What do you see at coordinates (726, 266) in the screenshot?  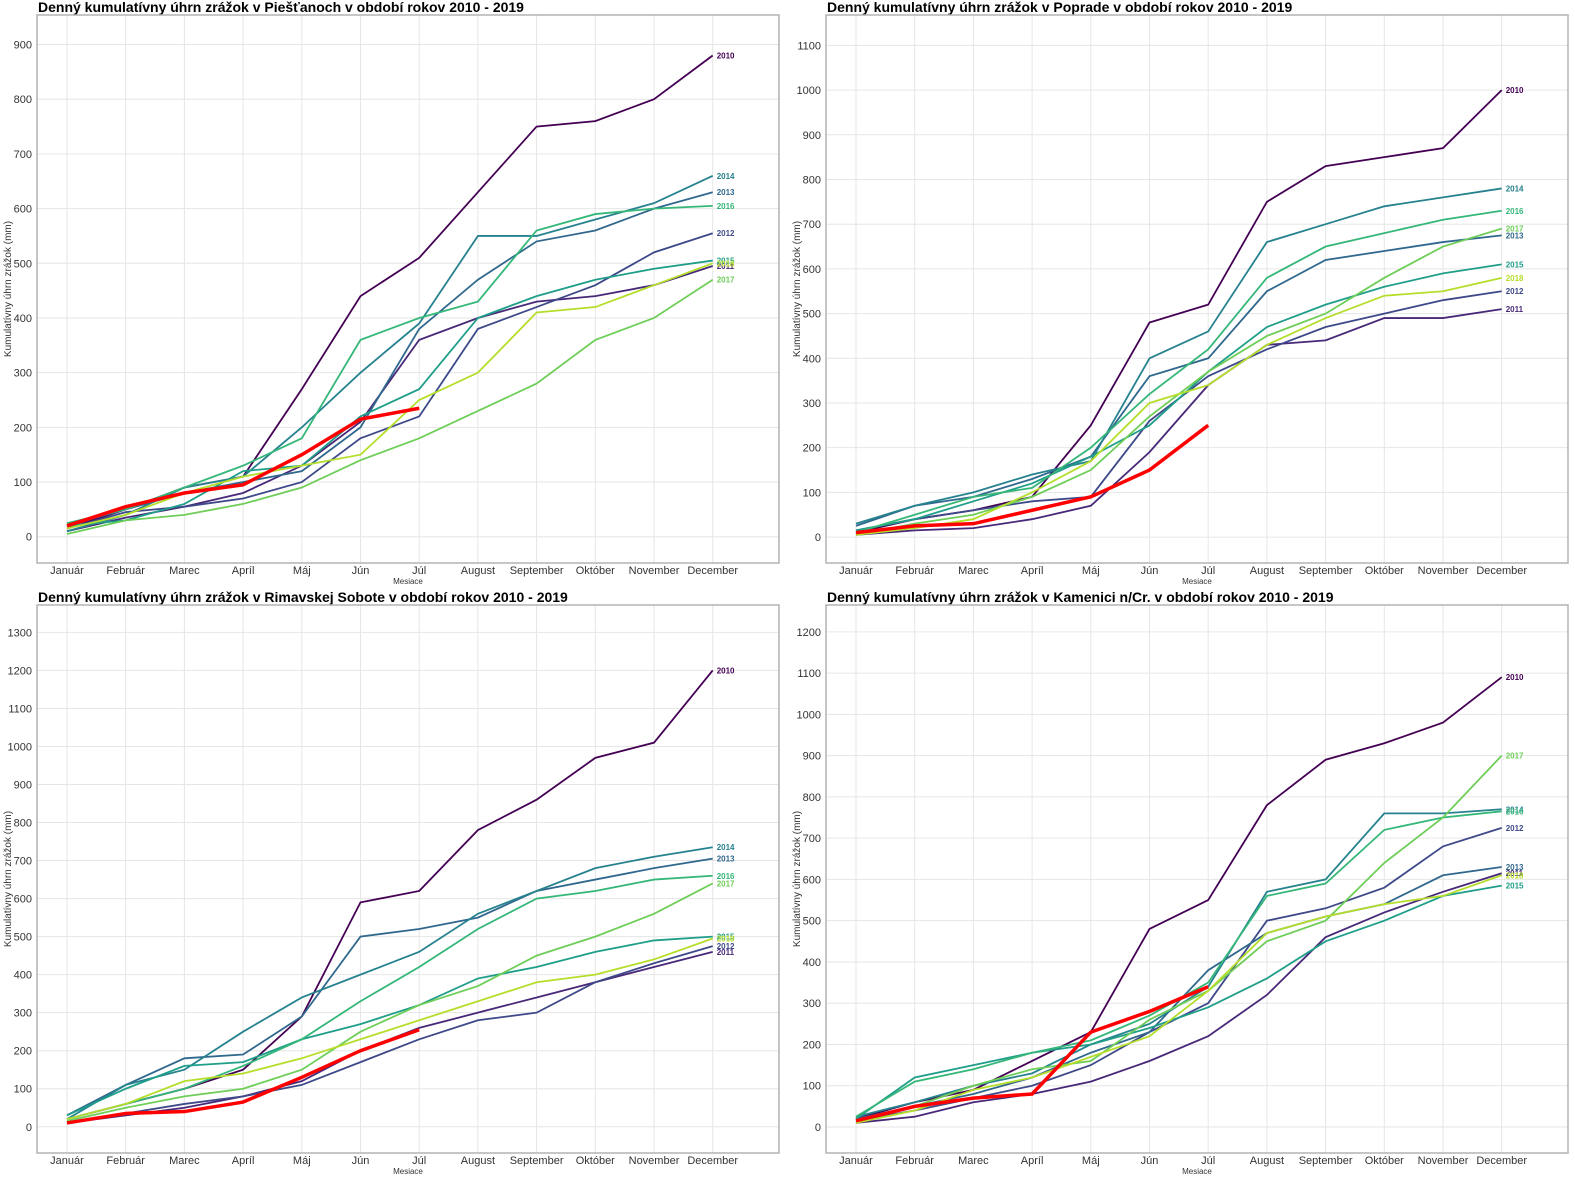 I see `series-end-label: 2011` at bounding box center [726, 266].